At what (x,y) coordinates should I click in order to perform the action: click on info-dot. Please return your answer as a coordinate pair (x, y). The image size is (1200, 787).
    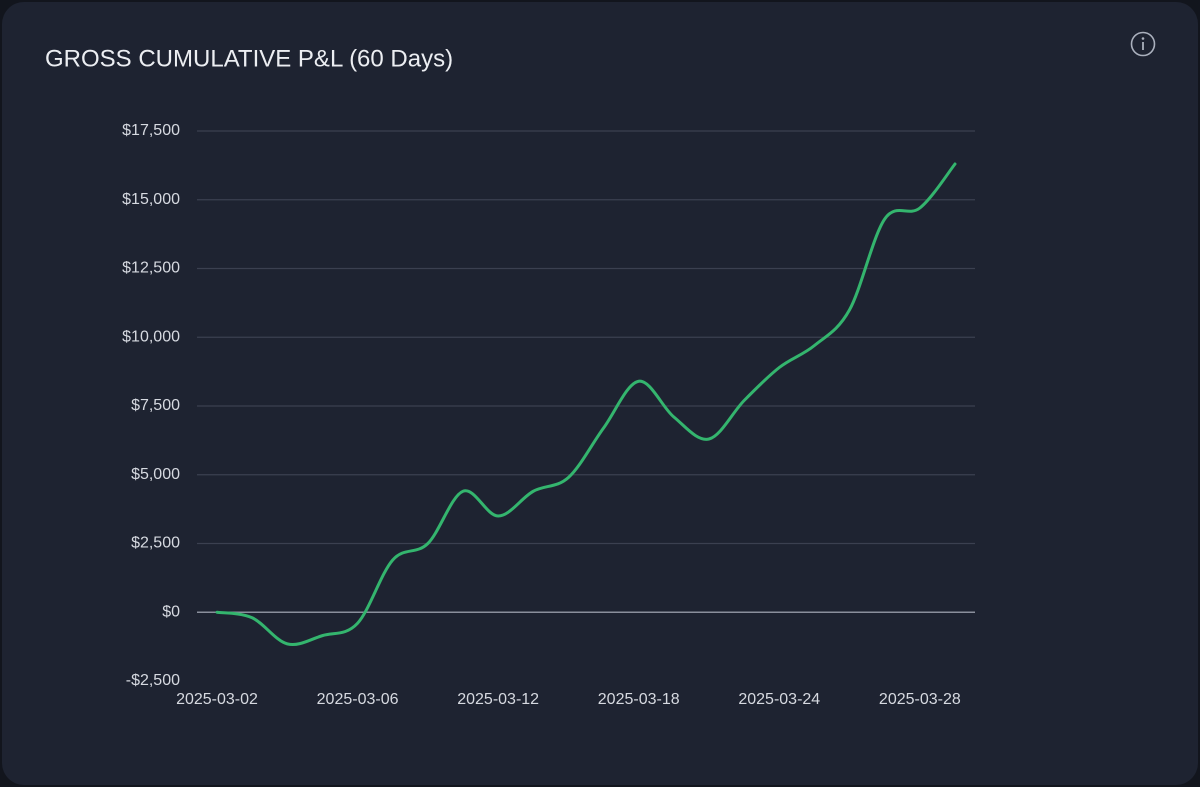
    Looking at the image, I should click on (1143, 38).